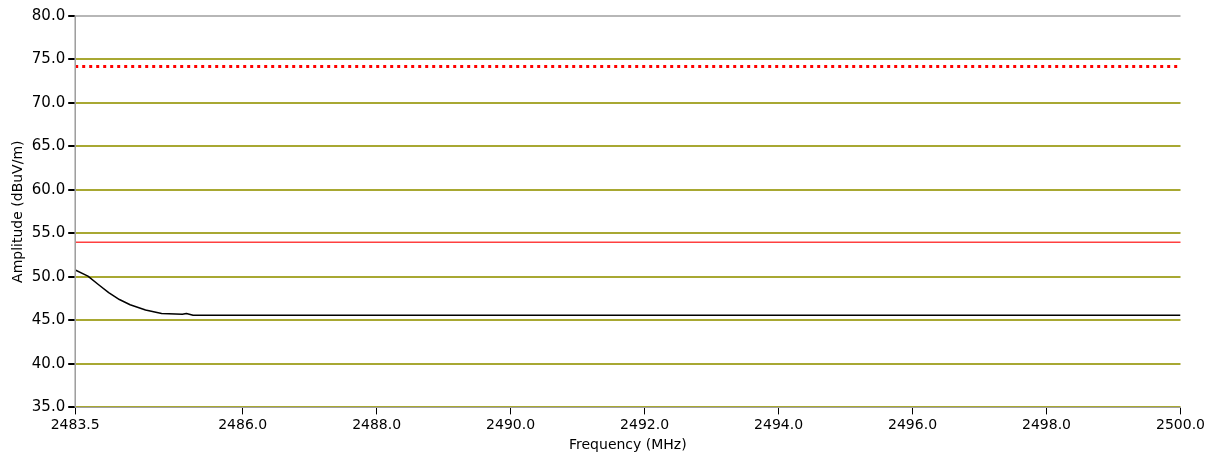 This screenshot has height=458, width=1208. What do you see at coordinates (48, 362) in the screenshot?
I see `y-tick-label: 40.0` at bounding box center [48, 362].